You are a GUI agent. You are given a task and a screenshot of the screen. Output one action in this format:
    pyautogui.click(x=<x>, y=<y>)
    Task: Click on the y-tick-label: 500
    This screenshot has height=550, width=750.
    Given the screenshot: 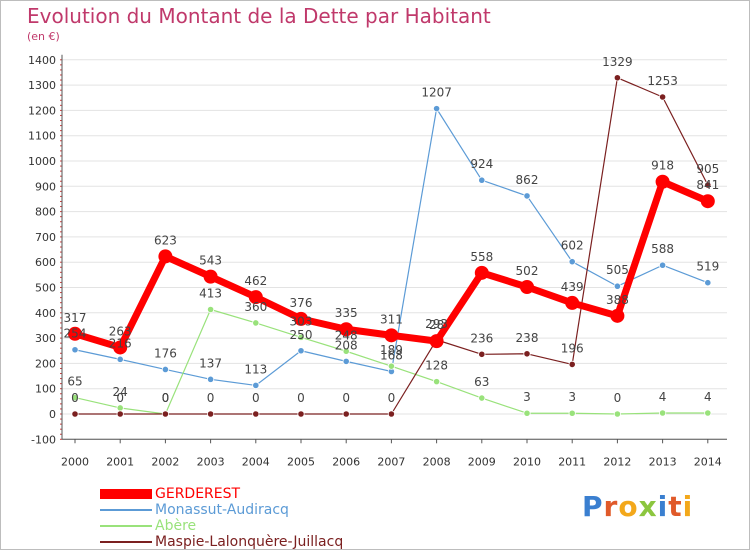 What is the action you would take?
    pyautogui.click(x=45, y=288)
    